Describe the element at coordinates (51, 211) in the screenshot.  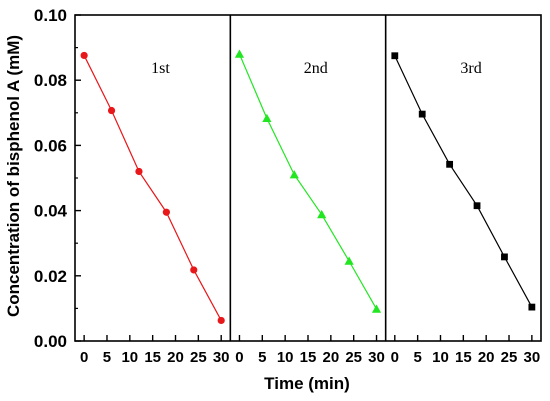
I see `y-tick-label: 0.04` at that location.